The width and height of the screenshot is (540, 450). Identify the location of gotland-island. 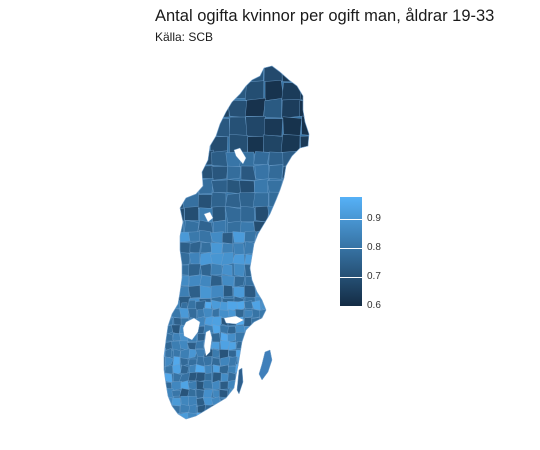
(265, 365).